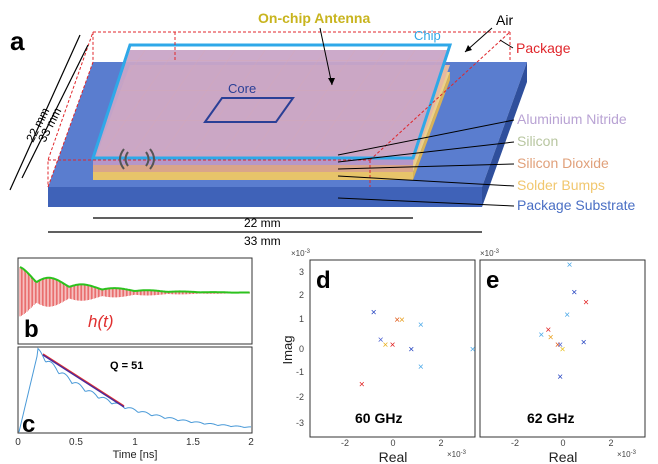  Describe the element at coordinates (345, 443) in the screenshot. I see `d-xtick-m2: -2` at that location.